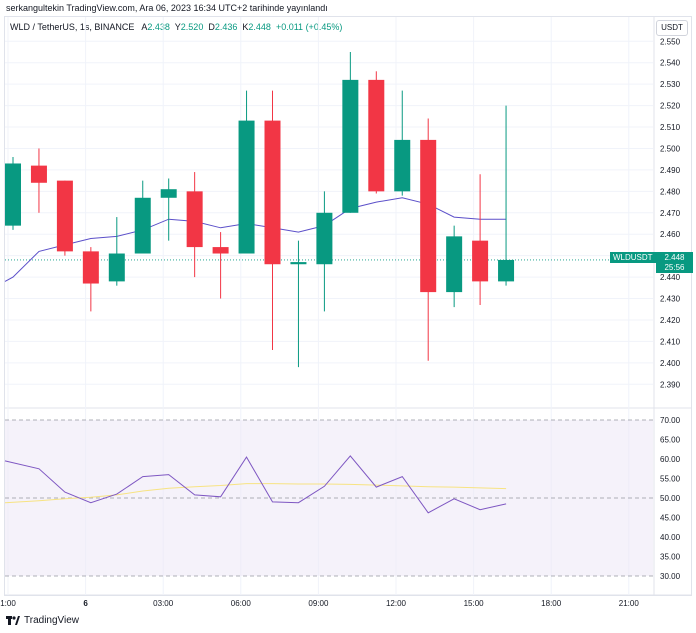 The width and height of the screenshot is (696, 633). I want to click on price-tick-label: 2.530, so click(670, 84).